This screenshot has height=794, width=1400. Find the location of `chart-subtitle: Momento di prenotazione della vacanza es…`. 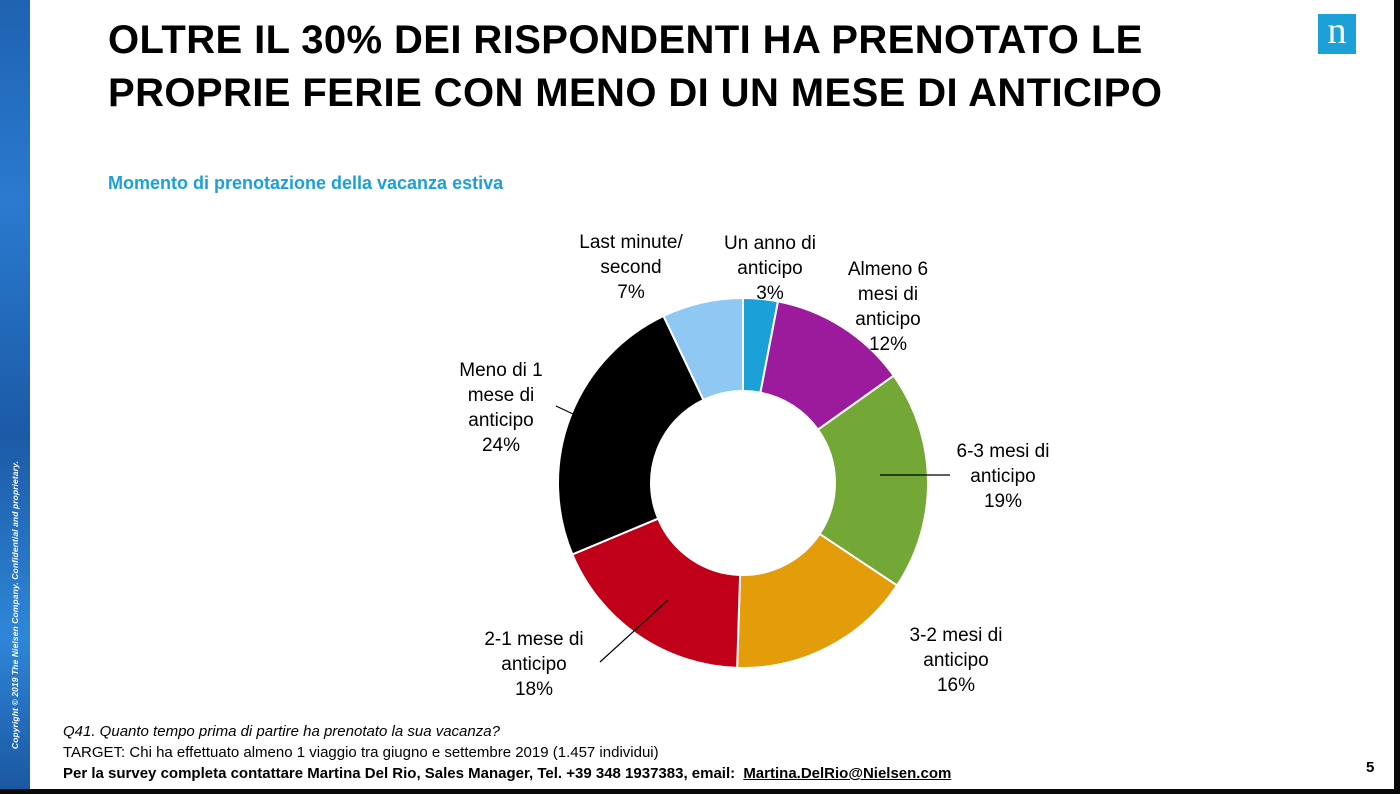

chart-subtitle: Momento di prenotazione della vacanza es… is located at coordinates (306, 183).